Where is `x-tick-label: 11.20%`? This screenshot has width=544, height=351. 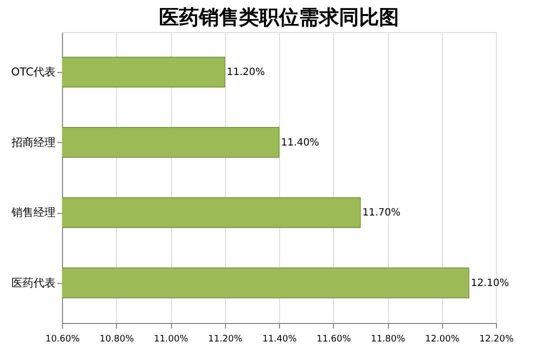
x-tick-label: 11.20% is located at coordinates (225, 339).